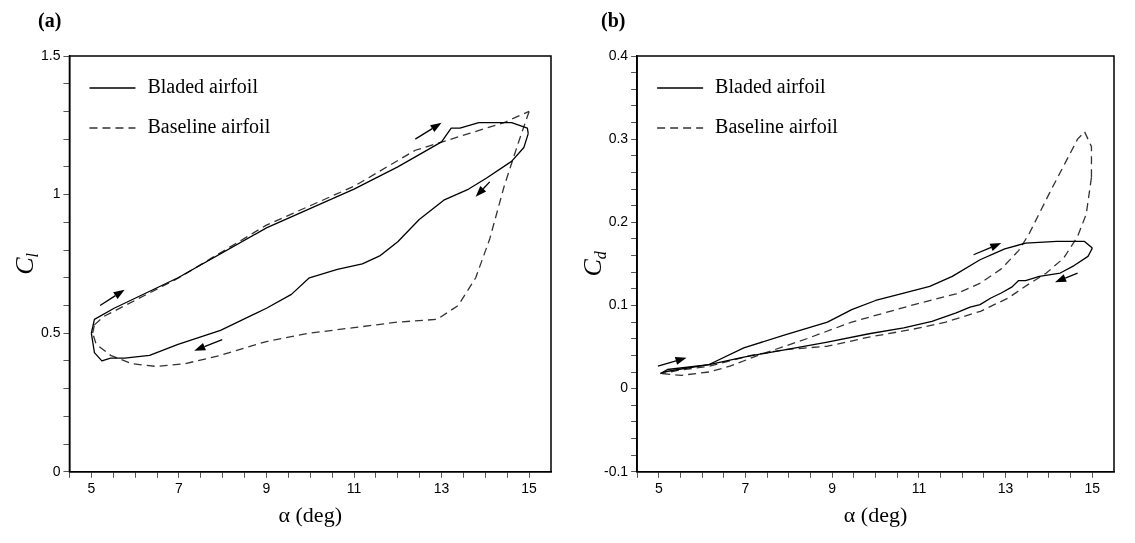 The width and height of the screenshot is (1135, 543). What do you see at coordinates (618, 54) in the screenshot?
I see `y-tick-label: 0.4` at bounding box center [618, 54].